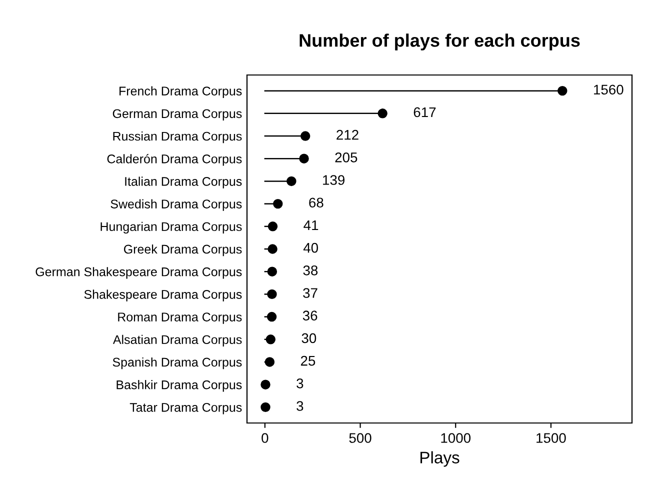  Describe the element at coordinates (309, 338) in the screenshot. I see `data-label: 30` at that location.